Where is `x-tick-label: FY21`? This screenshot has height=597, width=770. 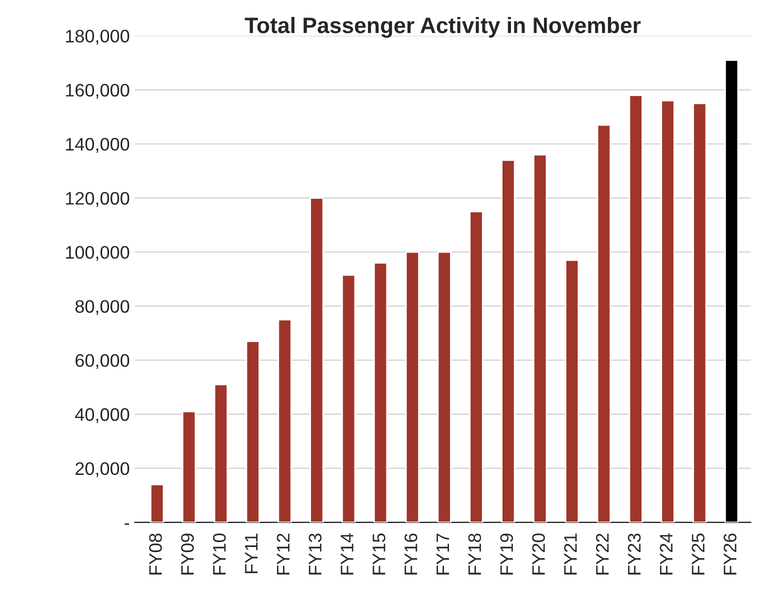
x-tick-label: FY21 is located at coordinates (570, 554).